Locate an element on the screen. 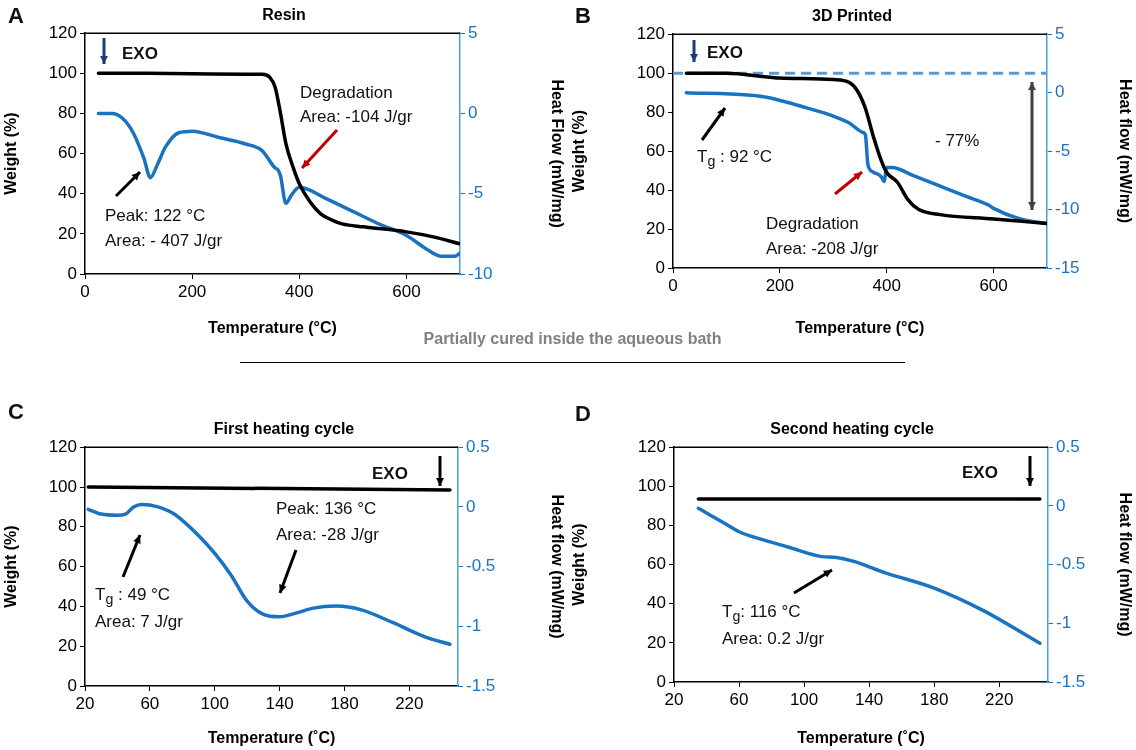 The image size is (1136, 750). text: Partially cured inside the aqueous bath is located at coordinates (572, 338).